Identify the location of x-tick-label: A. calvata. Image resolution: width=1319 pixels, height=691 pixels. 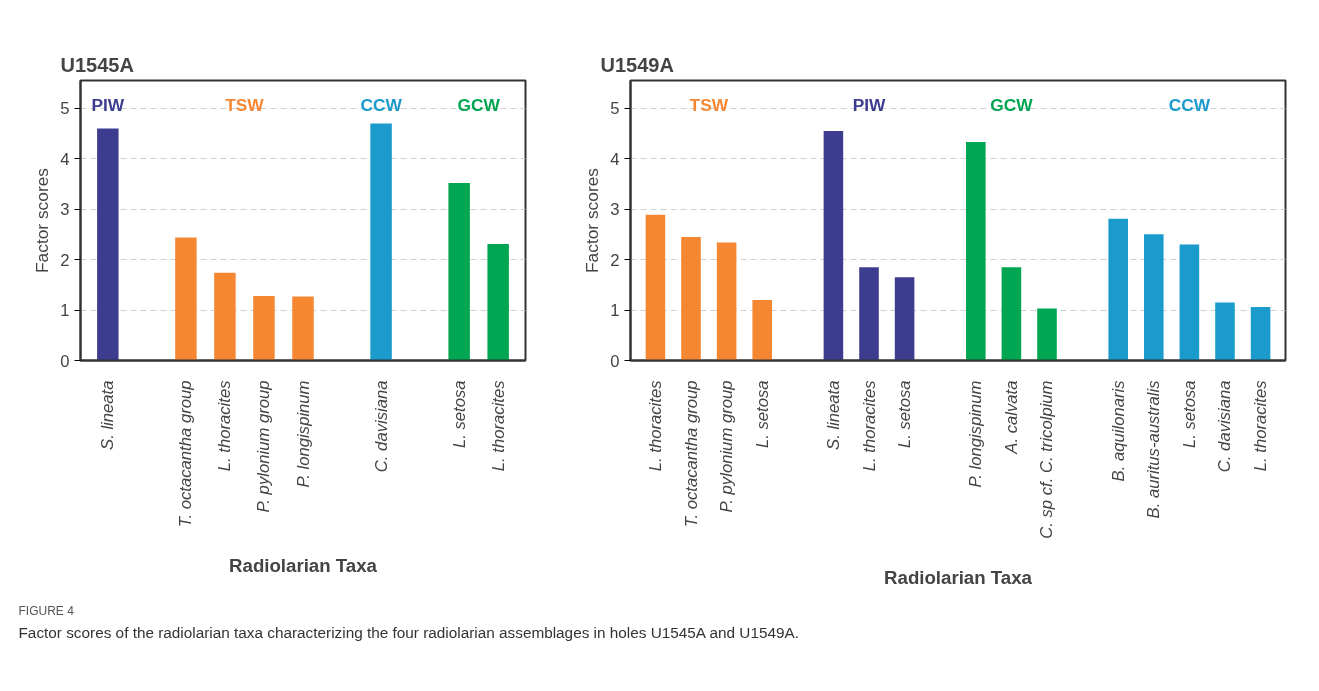
(1011, 417).